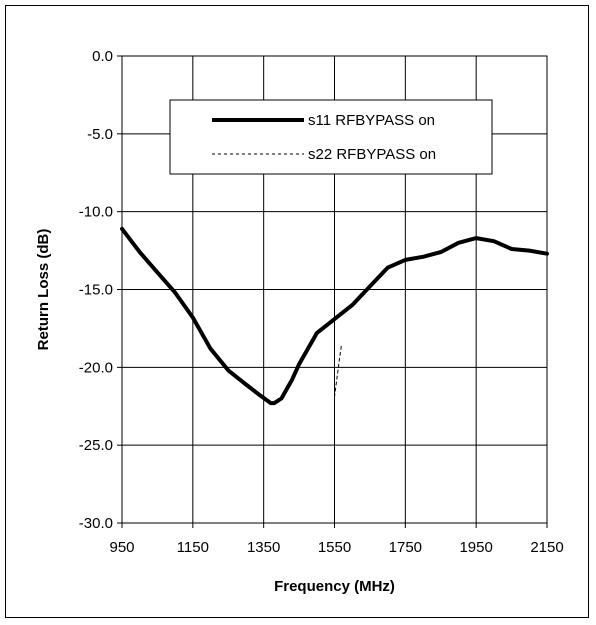 Image resolution: width=596 pixels, height=625 pixels. I want to click on y-tick-label: -15.0, so click(96, 290).